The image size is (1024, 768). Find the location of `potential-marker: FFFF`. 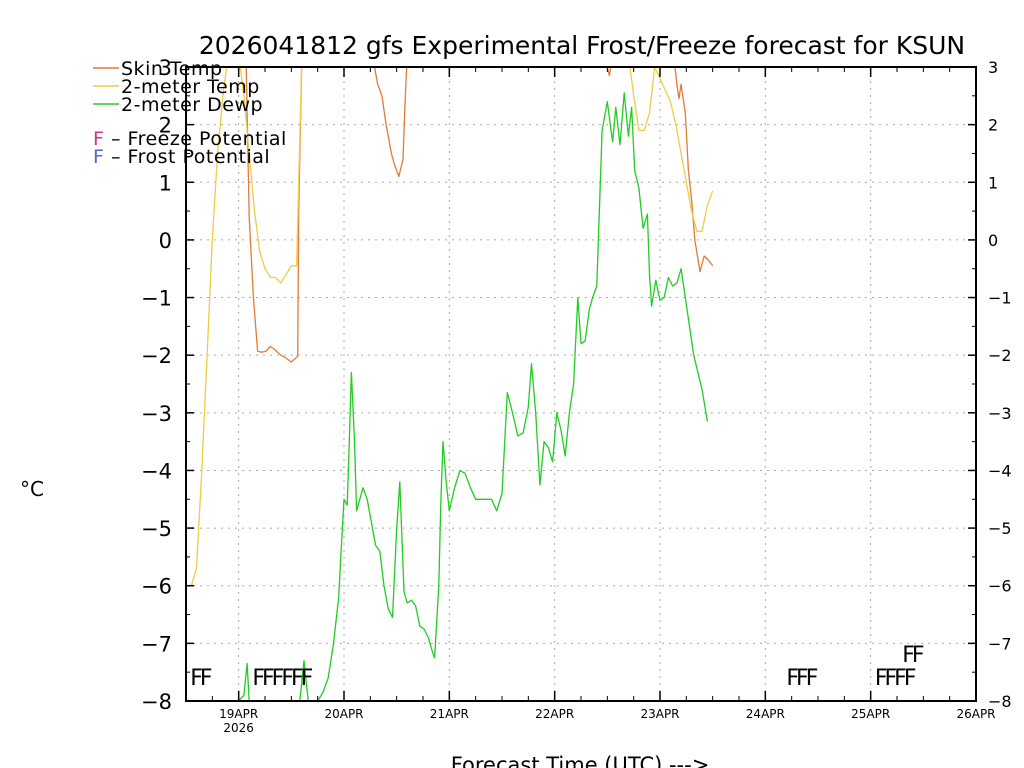

potential-marker: FFFF is located at coordinates (895, 678).